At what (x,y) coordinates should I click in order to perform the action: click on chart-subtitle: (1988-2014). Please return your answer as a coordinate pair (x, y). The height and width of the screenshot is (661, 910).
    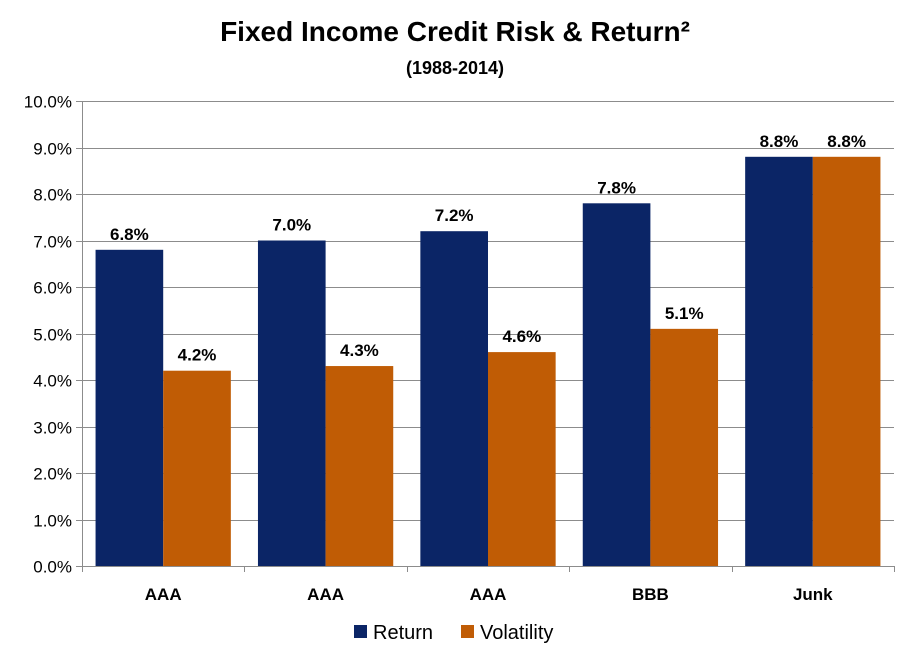
    Looking at the image, I should click on (455, 68).